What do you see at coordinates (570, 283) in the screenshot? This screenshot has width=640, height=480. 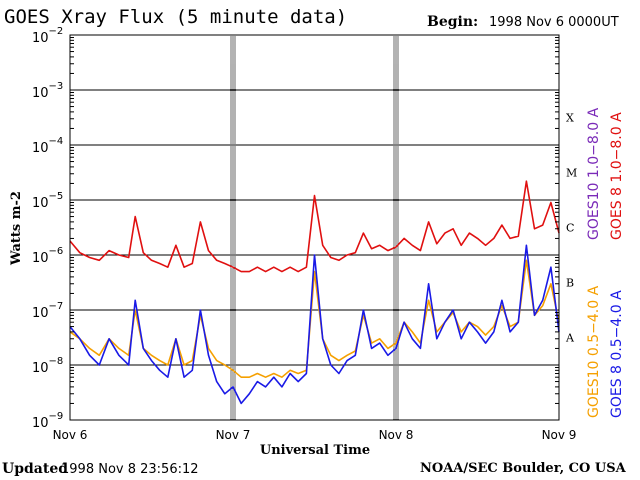 I see `flare-class-label: B` at bounding box center [570, 283].